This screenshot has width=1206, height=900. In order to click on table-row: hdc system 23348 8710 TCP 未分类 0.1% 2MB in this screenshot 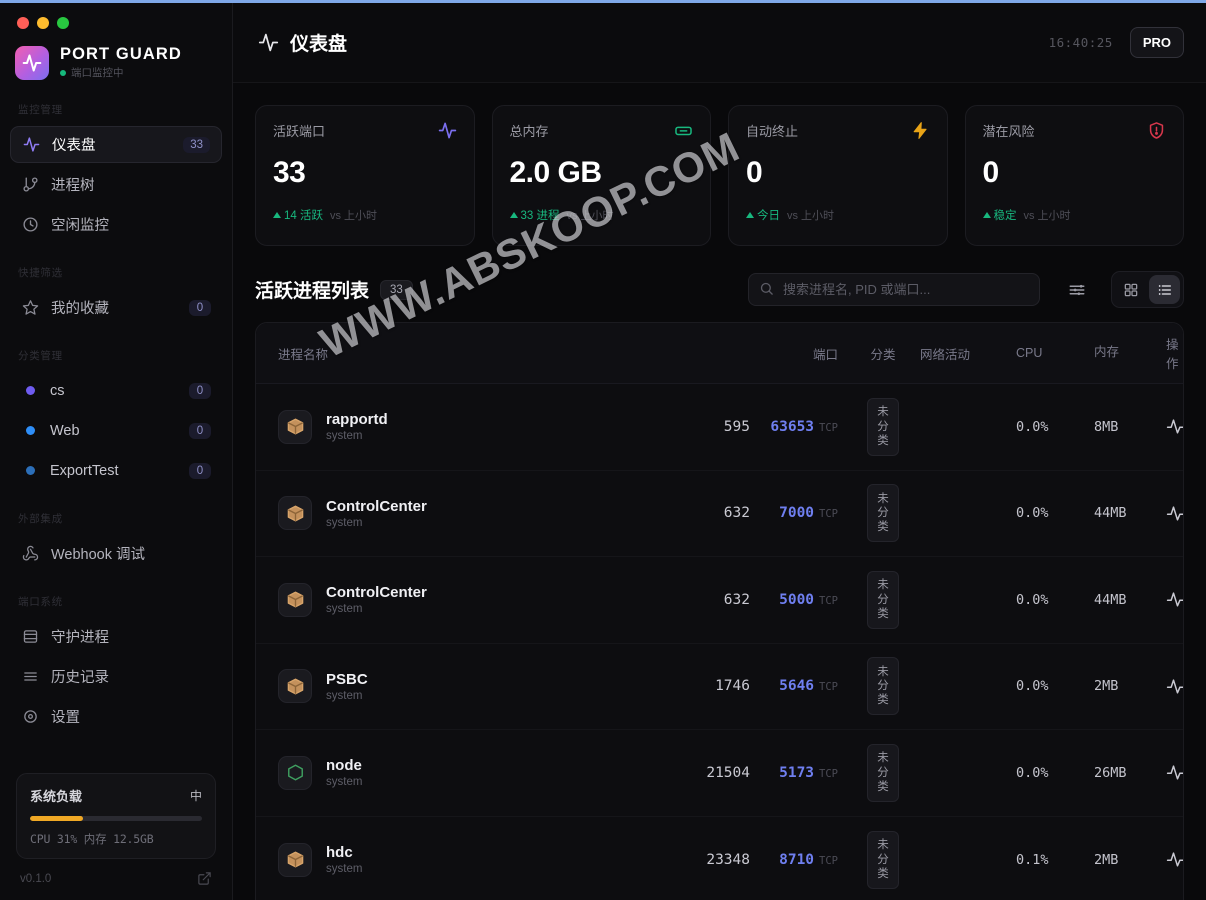, I will do `click(719, 858)`.